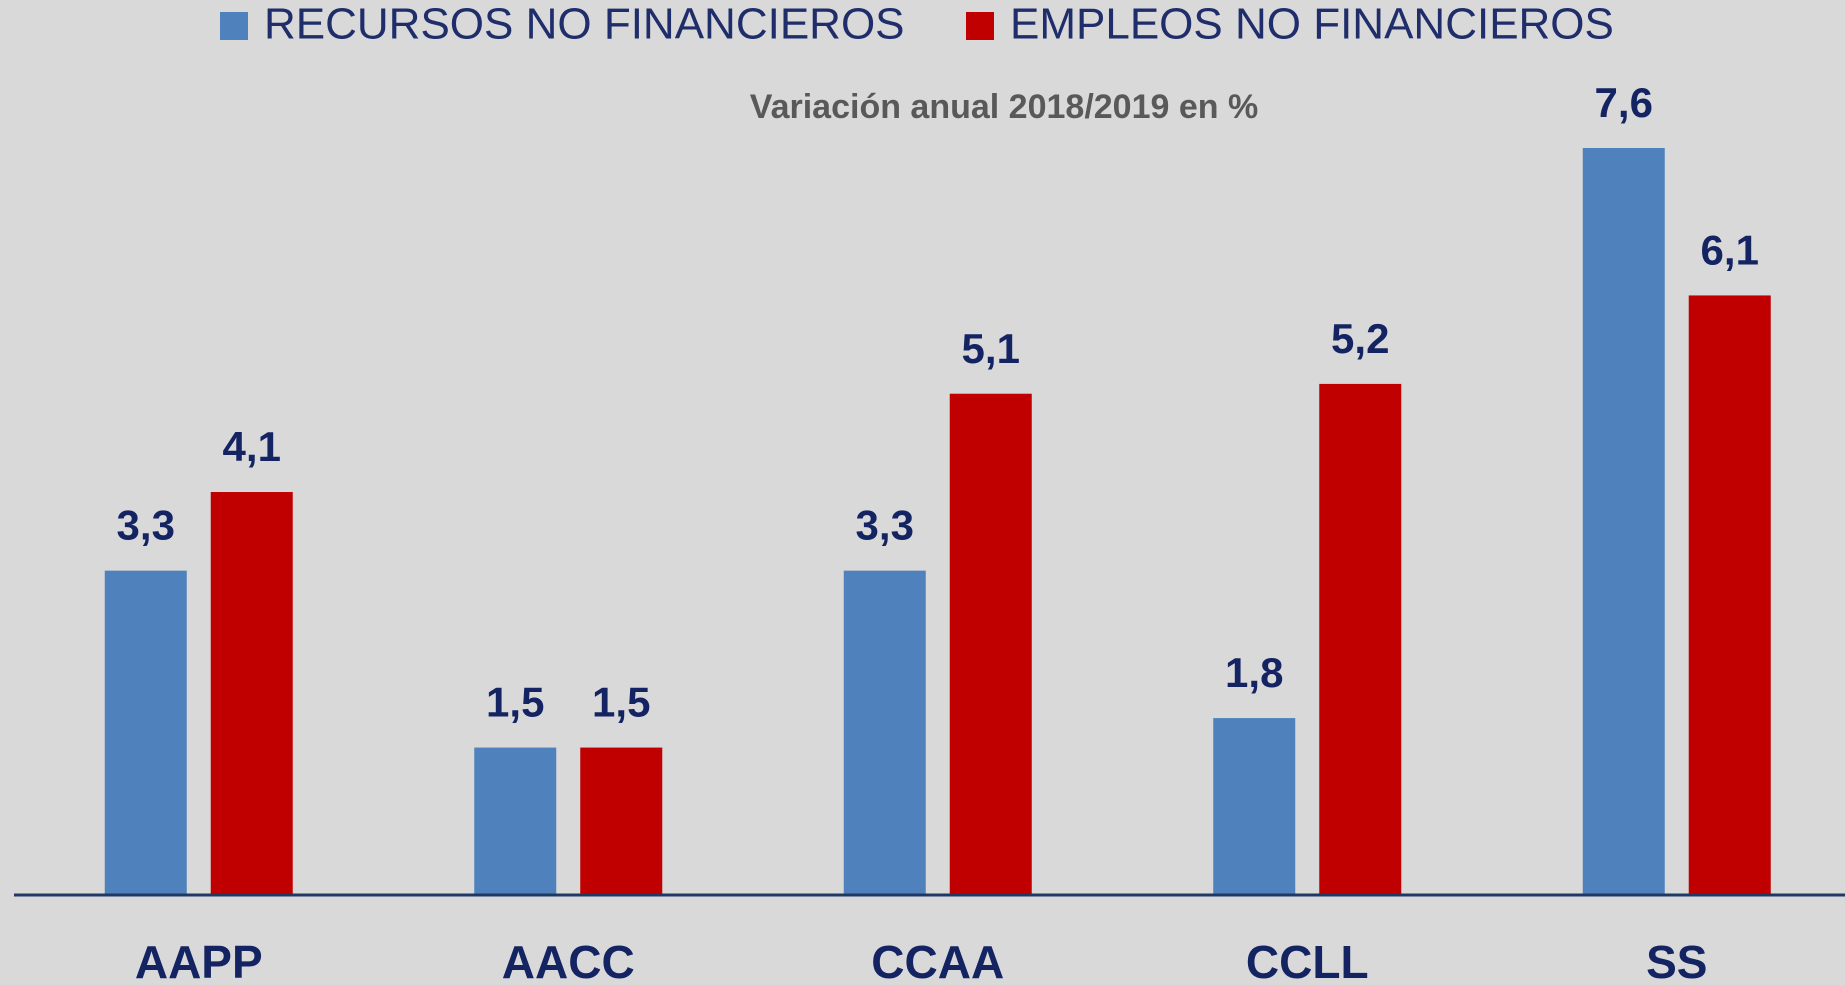 The image size is (1845, 985). I want to click on value-label: 5,2, so click(1360, 338).